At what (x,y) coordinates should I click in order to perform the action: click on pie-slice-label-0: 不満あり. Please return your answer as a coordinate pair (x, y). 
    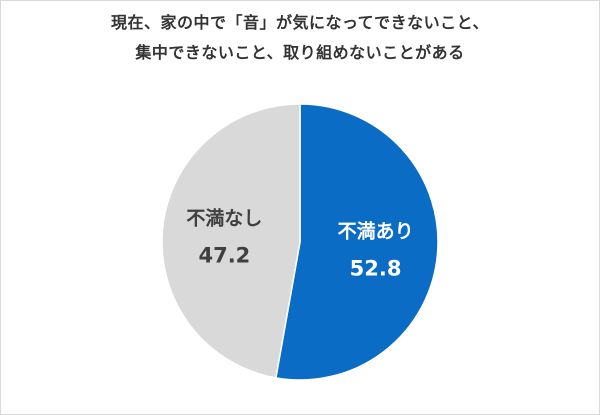
    Looking at the image, I should click on (376, 232).